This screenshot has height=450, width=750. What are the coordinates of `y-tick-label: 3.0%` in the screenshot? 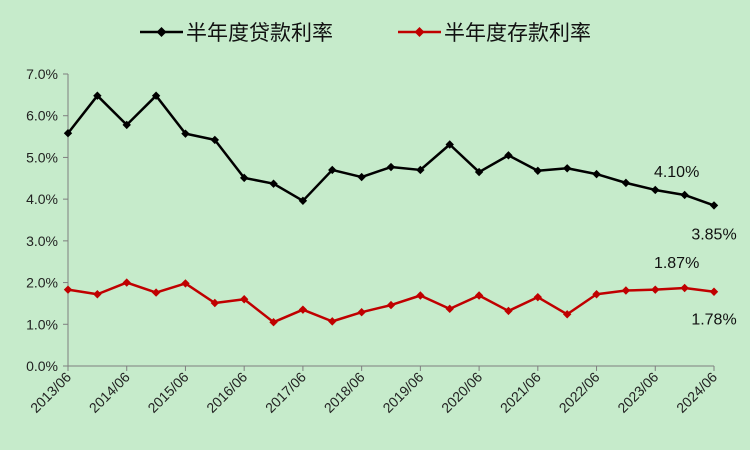 It's located at (42, 241).